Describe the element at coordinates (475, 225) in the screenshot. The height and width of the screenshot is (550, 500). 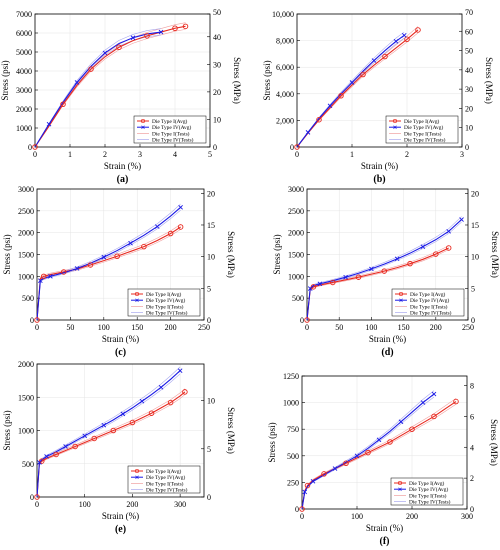
I see `y2-tick-label: 15` at that location.